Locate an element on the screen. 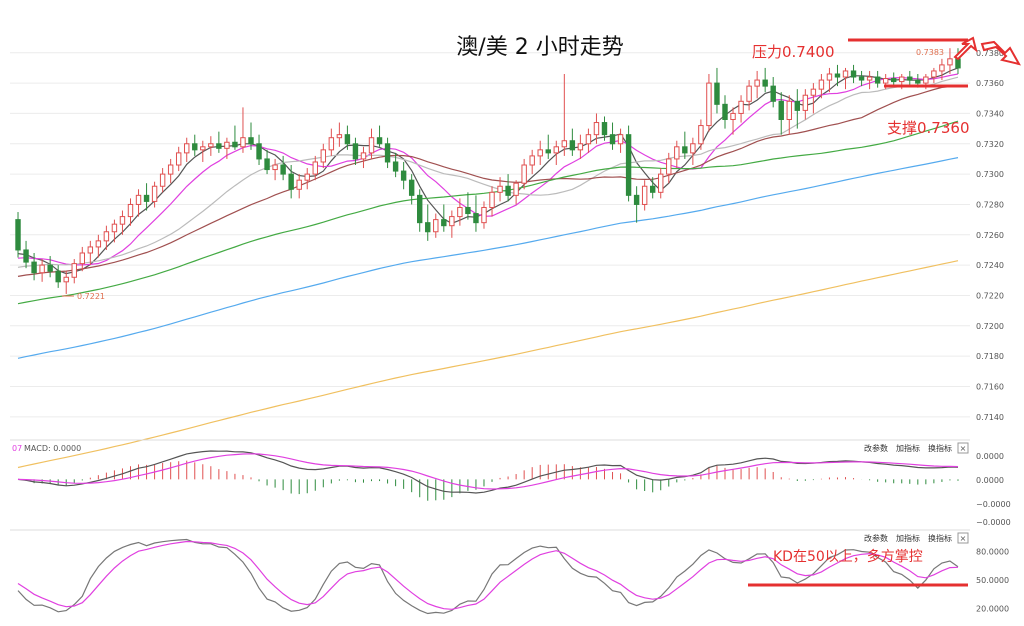 The height and width of the screenshot is (626, 1024). kd-close-icon: × is located at coordinates (963, 538).